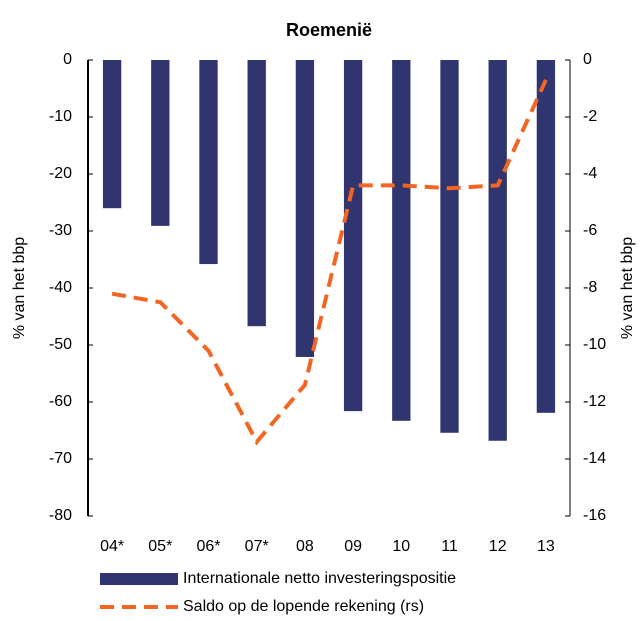 The width and height of the screenshot is (643, 621). What do you see at coordinates (257, 546) in the screenshot?
I see `x-tick-label: 07*` at bounding box center [257, 546].